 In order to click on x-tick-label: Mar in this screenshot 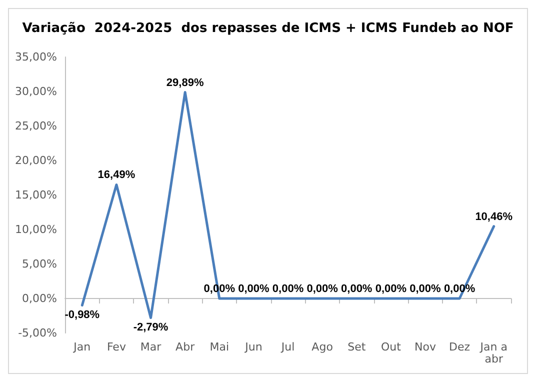, I will do `click(151, 347)`.